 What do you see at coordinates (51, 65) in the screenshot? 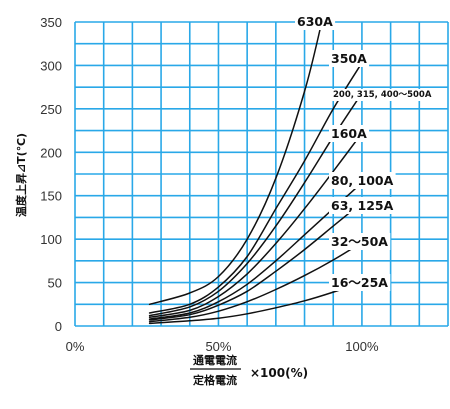
I see `y-tick-label: 300` at bounding box center [51, 65].